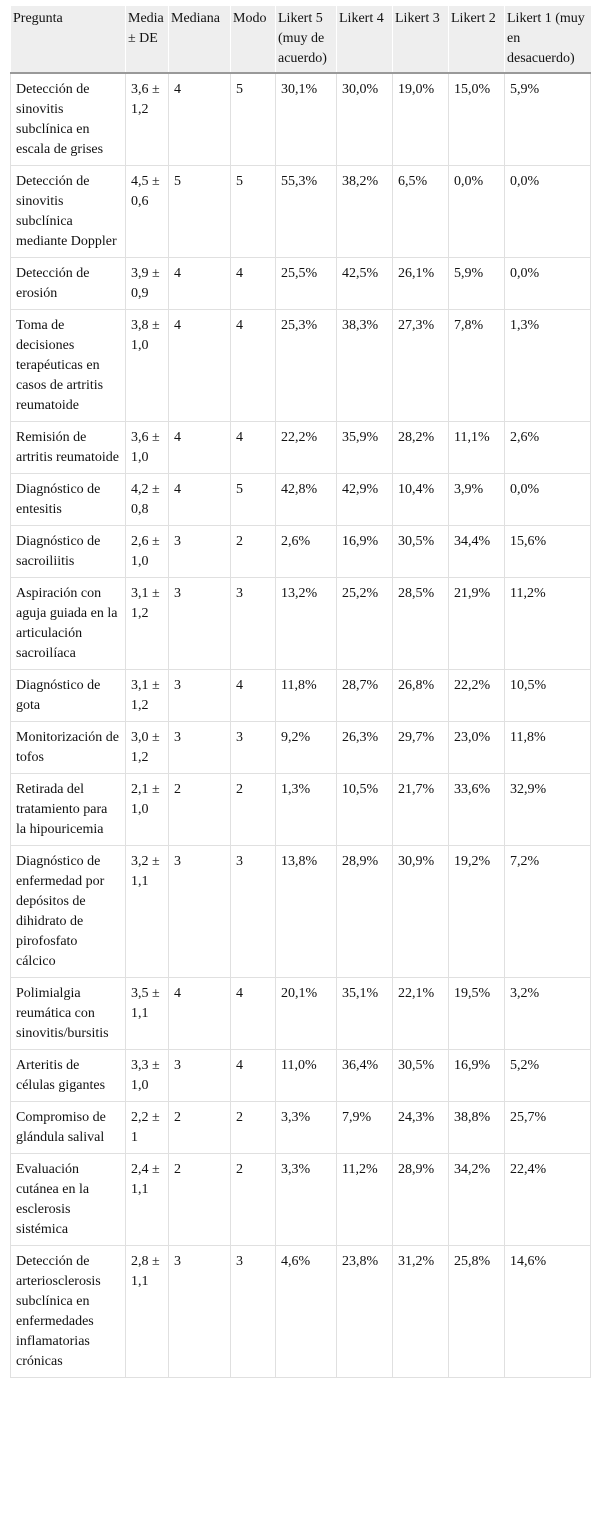  Describe the element at coordinates (476, 747) in the screenshot. I see `value-cell: 23,0%` at that location.